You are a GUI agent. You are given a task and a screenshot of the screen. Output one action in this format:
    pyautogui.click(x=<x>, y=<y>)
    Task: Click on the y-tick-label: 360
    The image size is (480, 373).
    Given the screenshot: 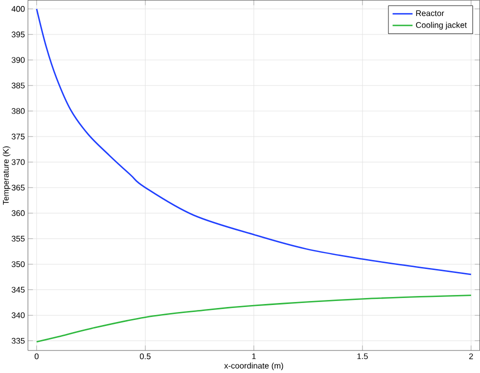 What is the action you would take?
    pyautogui.click(x=18, y=213)
    